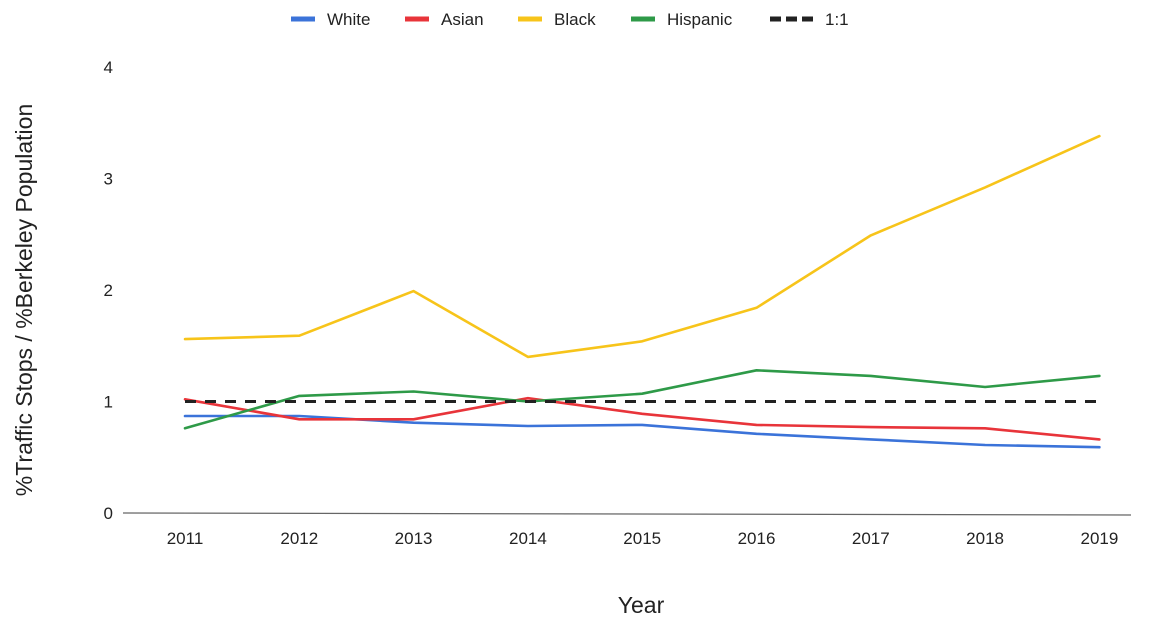 The height and width of the screenshot is (627, 1151). What do you see at coordinates (528, 538) in the screenshot?
I see `x-tick-label-2014: 2014` at bounding box center [528, 538].